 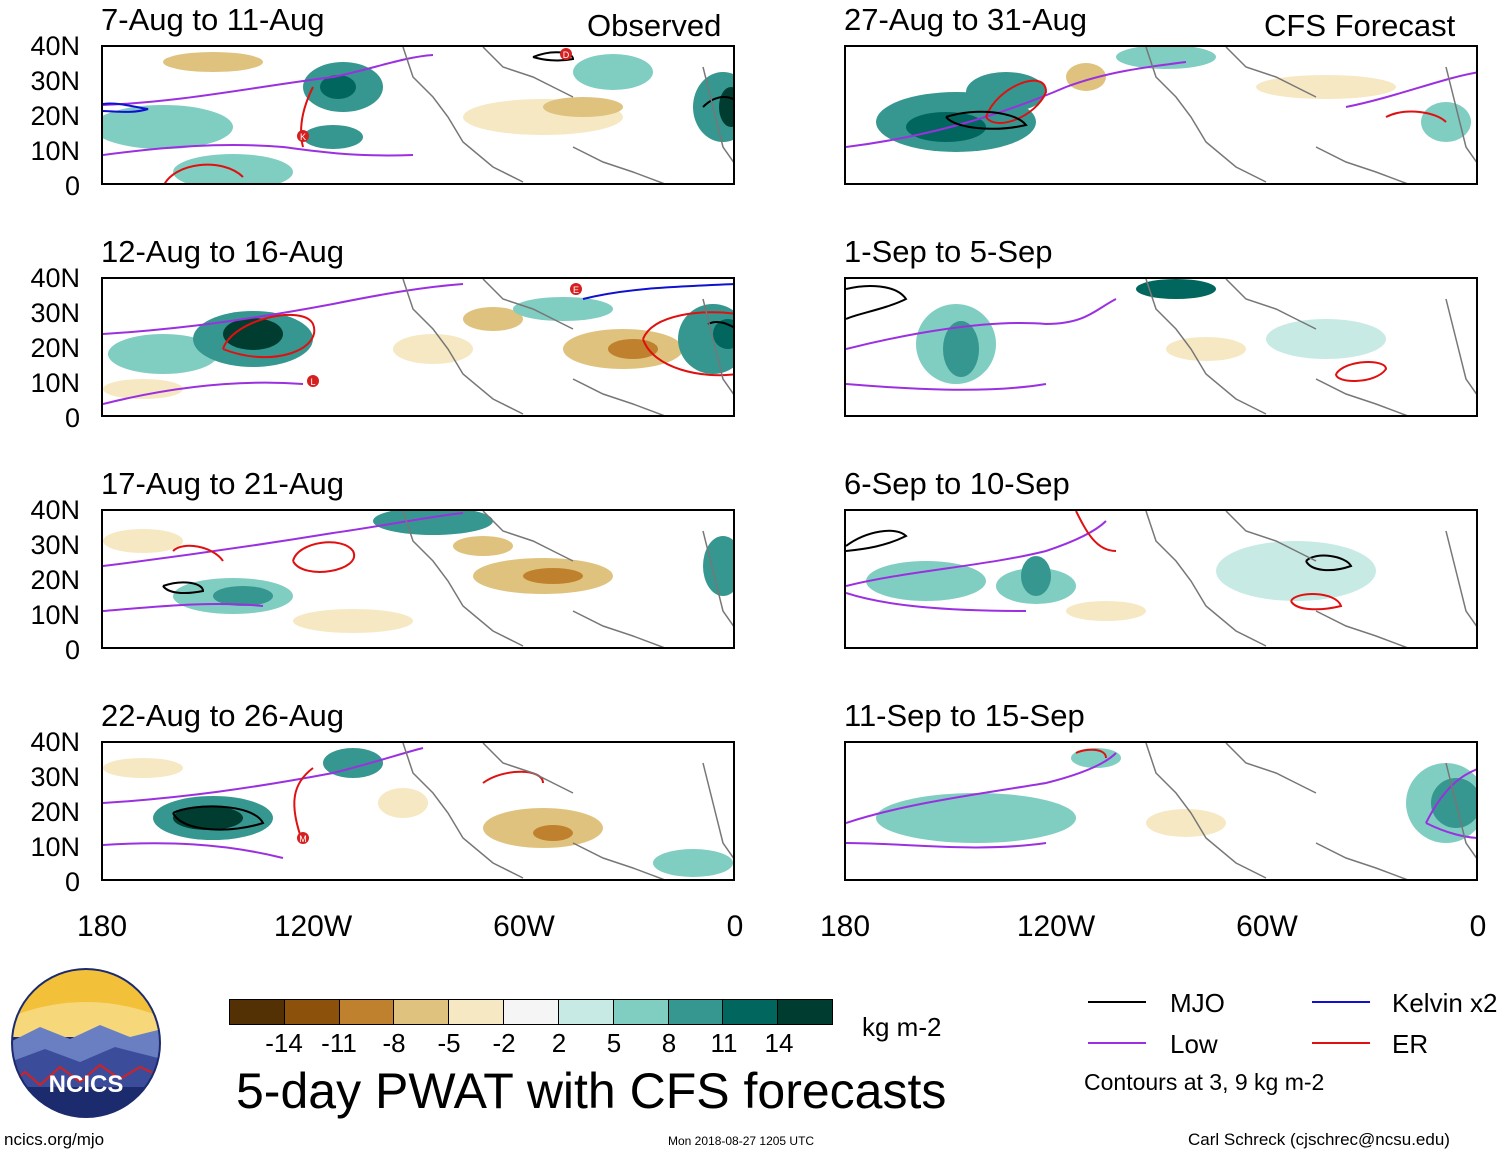 What do you see at coordinates (902, 1027) in the screenshot?
I see `colorbar-units: kg m-2` at bounding box center [902, 1027].